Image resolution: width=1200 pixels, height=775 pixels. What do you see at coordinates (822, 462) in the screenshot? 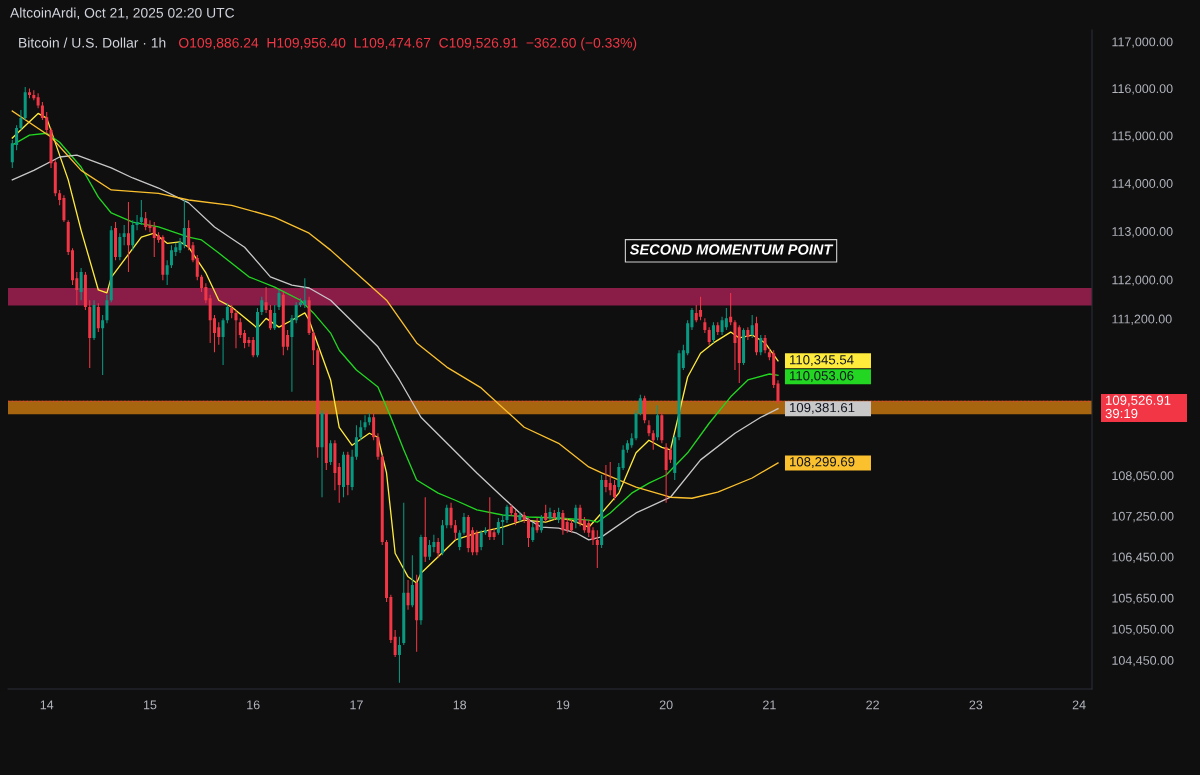
I see `data-label: 108,299.69` at bounding box center [822, 462].